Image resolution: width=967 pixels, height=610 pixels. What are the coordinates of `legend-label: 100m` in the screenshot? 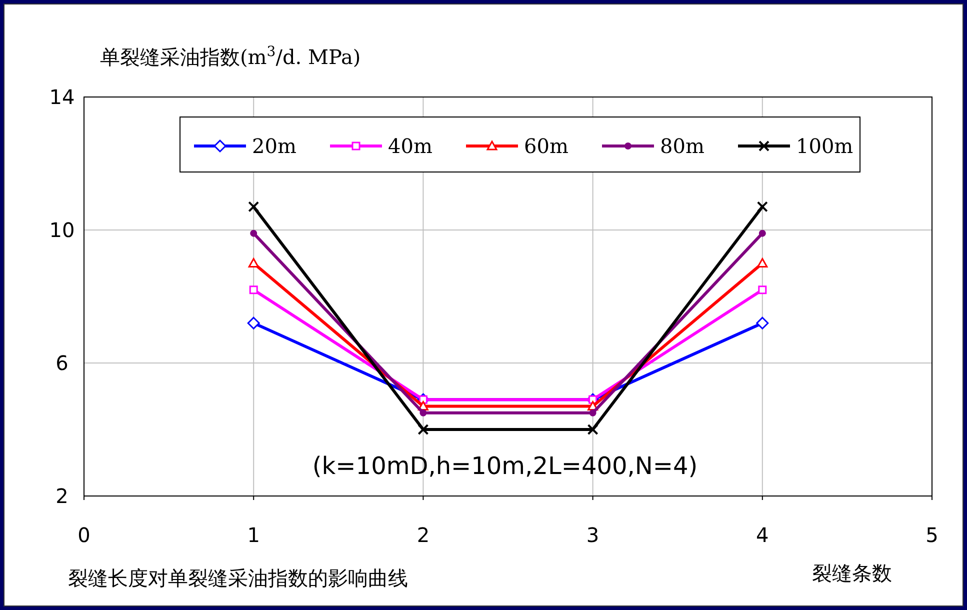 It's located at (825, 146).